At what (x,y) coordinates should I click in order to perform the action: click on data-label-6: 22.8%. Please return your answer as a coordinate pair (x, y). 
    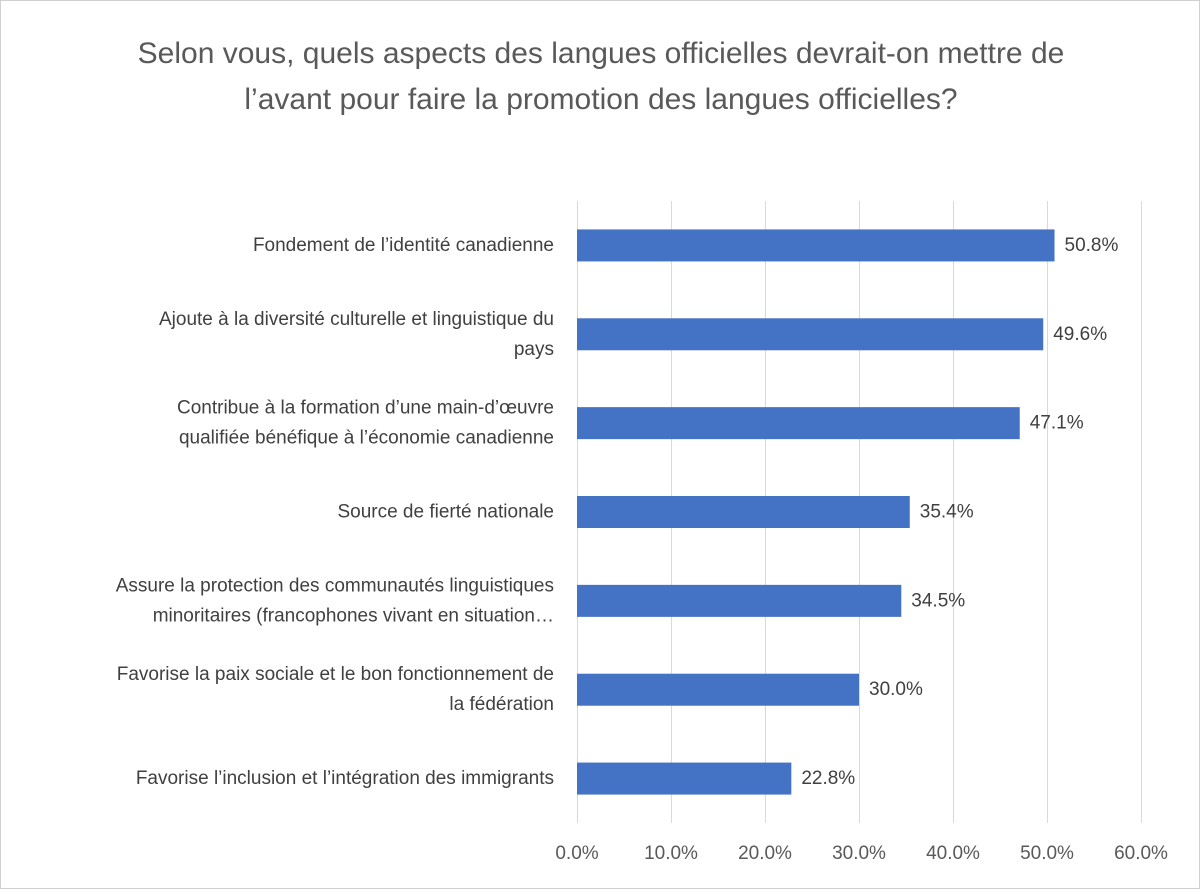
    Looking at the image, I should click on (828, 778).